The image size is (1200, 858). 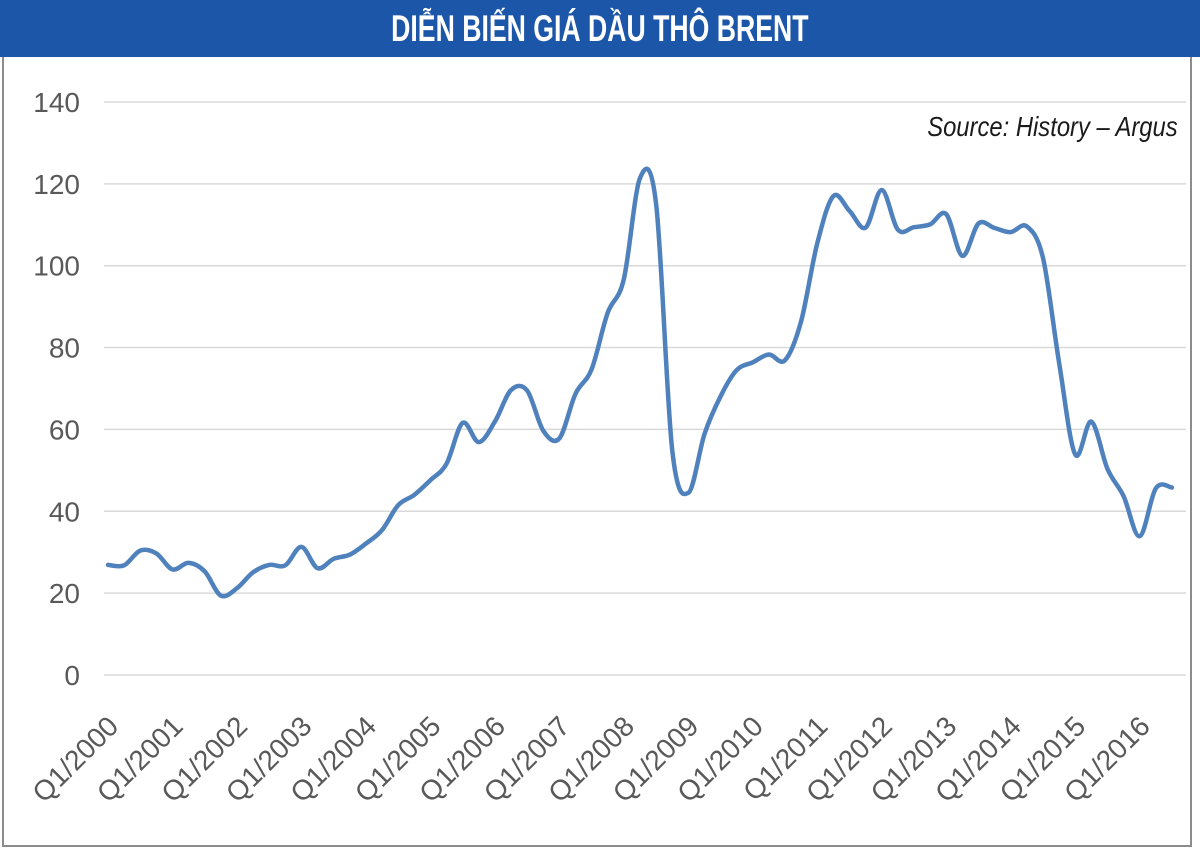 I want to click on y-axis-label: 80, so click(x=64, y=348).